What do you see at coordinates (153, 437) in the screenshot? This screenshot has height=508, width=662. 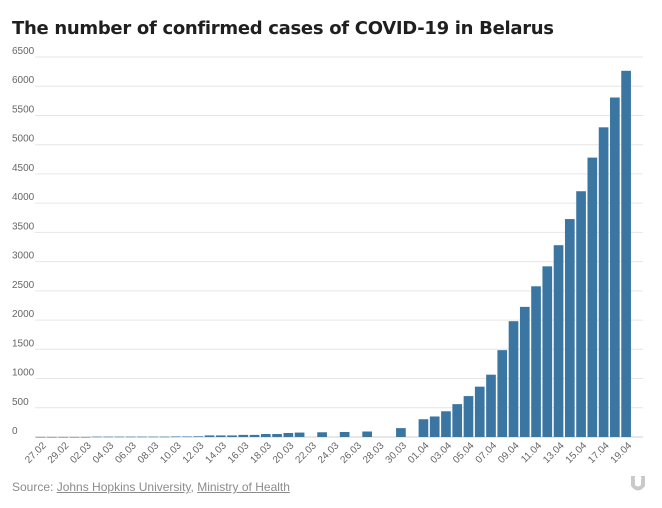 I see `bar-08.03` at bounding box center [153, 437].